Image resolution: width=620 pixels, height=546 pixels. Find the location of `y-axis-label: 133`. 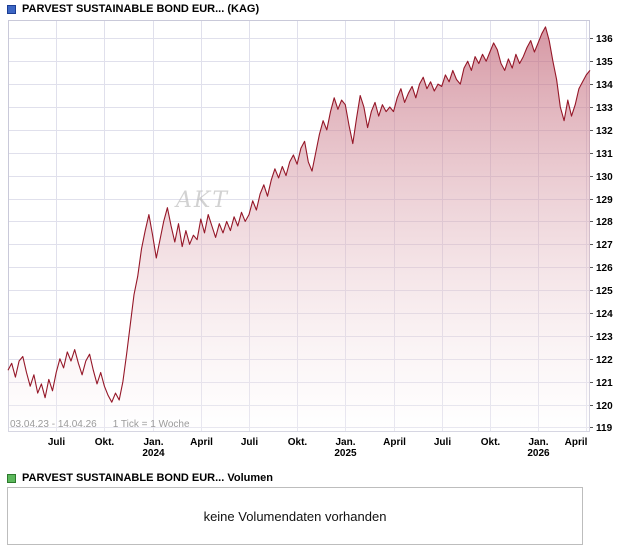

y-axis-label: 133 is located at coordinates (604, 108).